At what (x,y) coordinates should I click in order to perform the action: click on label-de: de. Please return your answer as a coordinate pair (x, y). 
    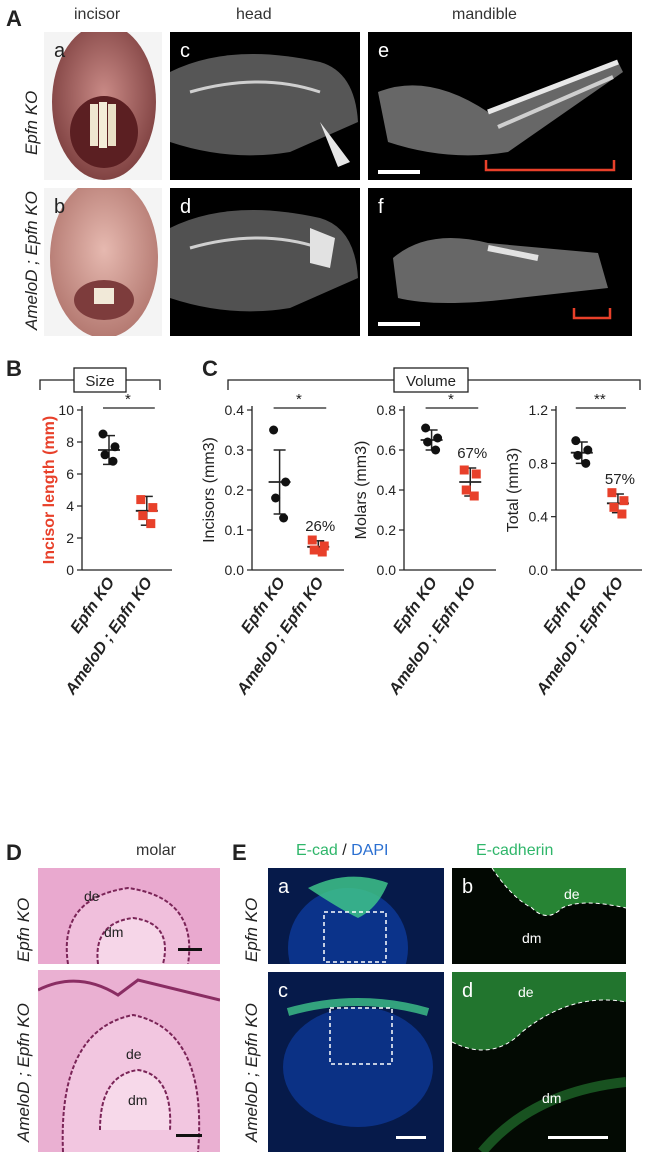
    Looking at the image, I should click on (92, 896).